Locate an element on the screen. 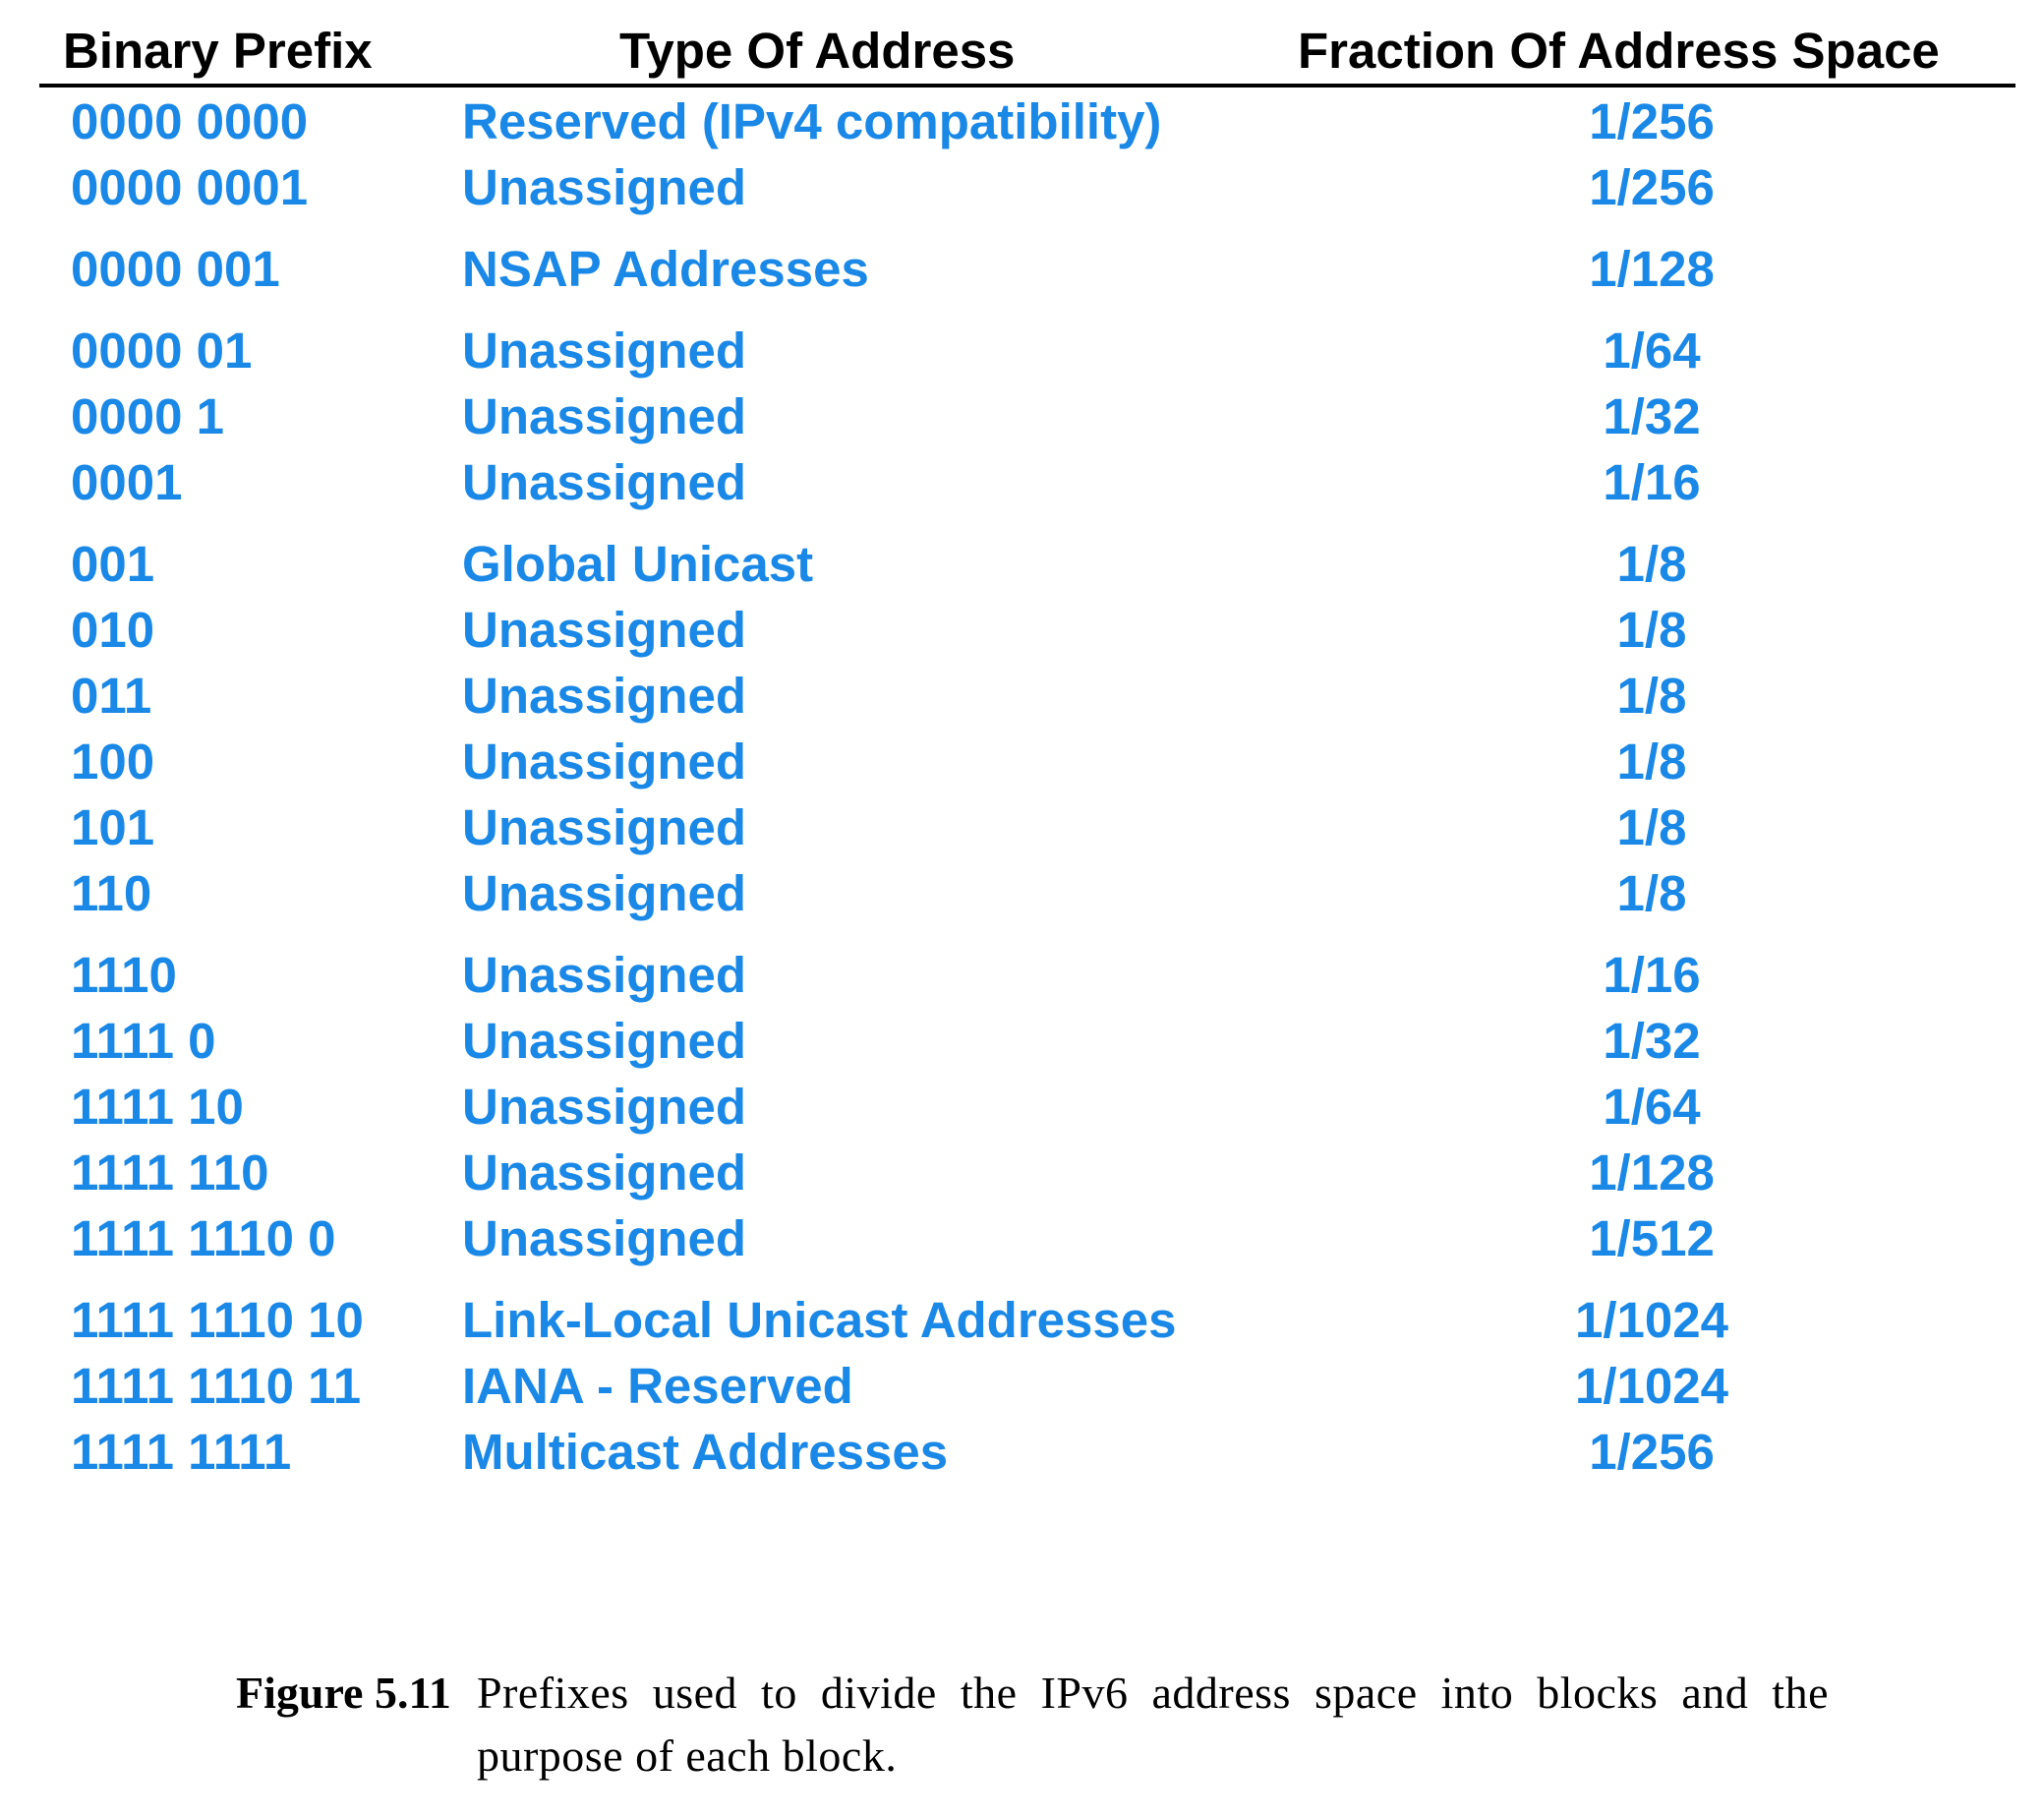  table-row: 1111 1111 Multicast Addresses 1/256 is located at coordinates (1027, 1452).